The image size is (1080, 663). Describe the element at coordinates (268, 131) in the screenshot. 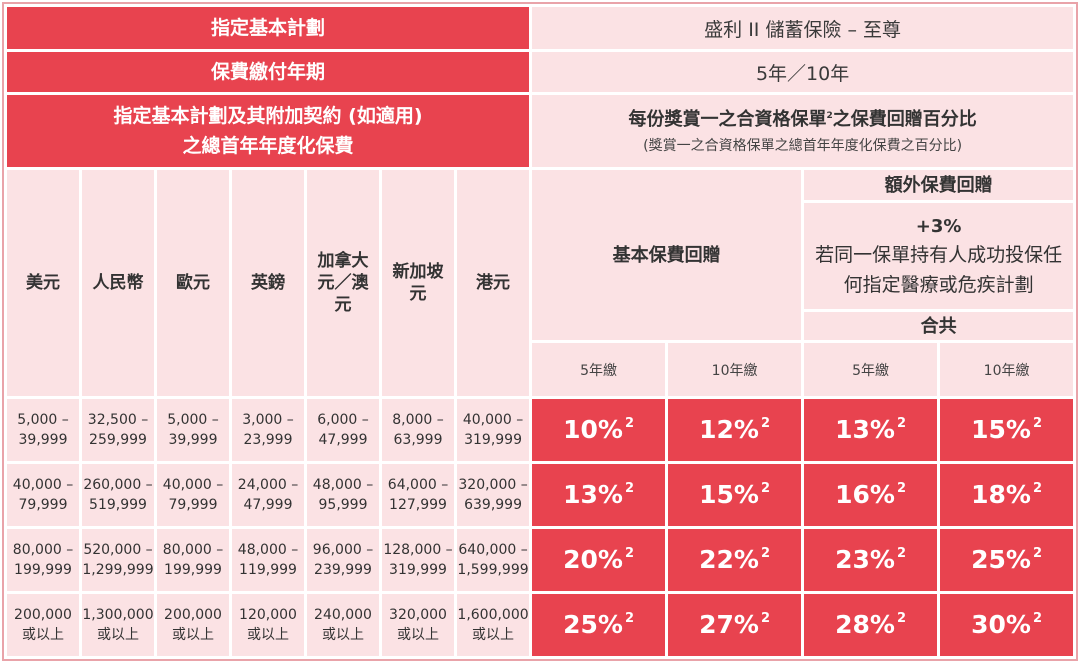

I see `premium-label: 指定基本計劃及其附加契約 (如適用) 之總首年年度化保費` at that location.